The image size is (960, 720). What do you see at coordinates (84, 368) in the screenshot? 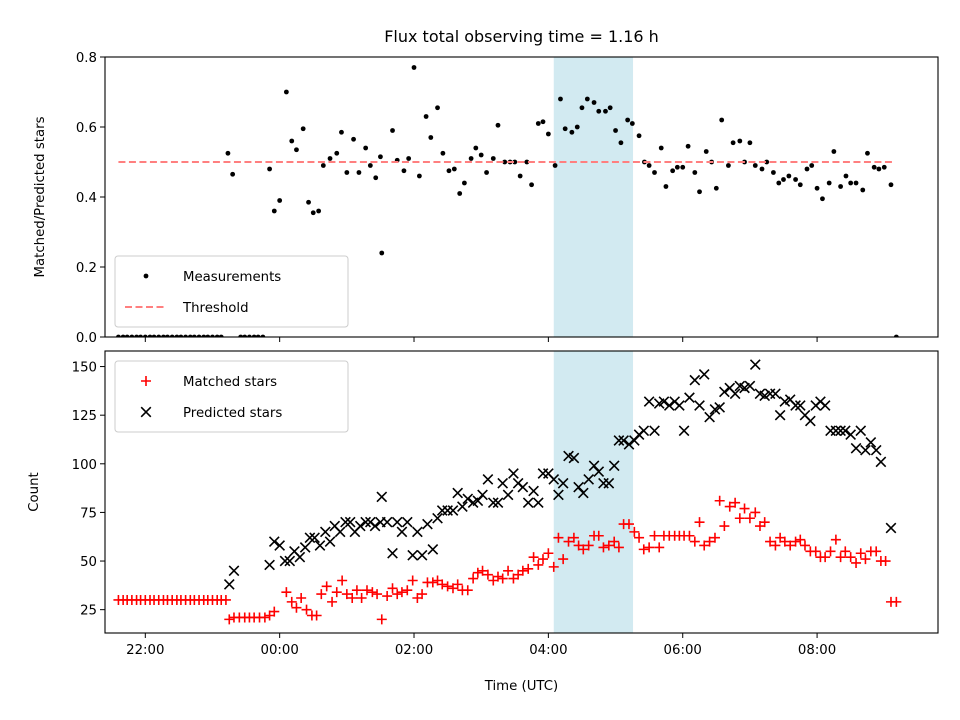
I see `y-tick-label: 150` at bounding box center [84, 368].